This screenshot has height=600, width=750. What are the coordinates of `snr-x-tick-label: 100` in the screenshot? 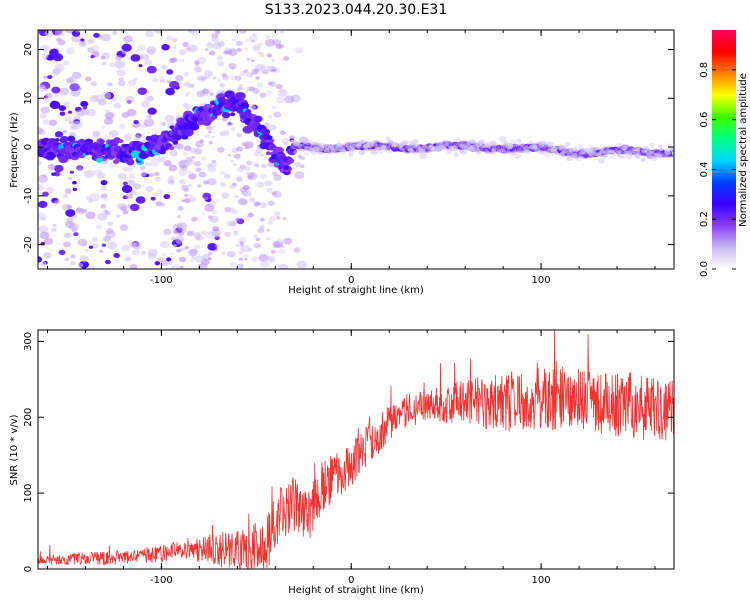 It's located at (541, 580).